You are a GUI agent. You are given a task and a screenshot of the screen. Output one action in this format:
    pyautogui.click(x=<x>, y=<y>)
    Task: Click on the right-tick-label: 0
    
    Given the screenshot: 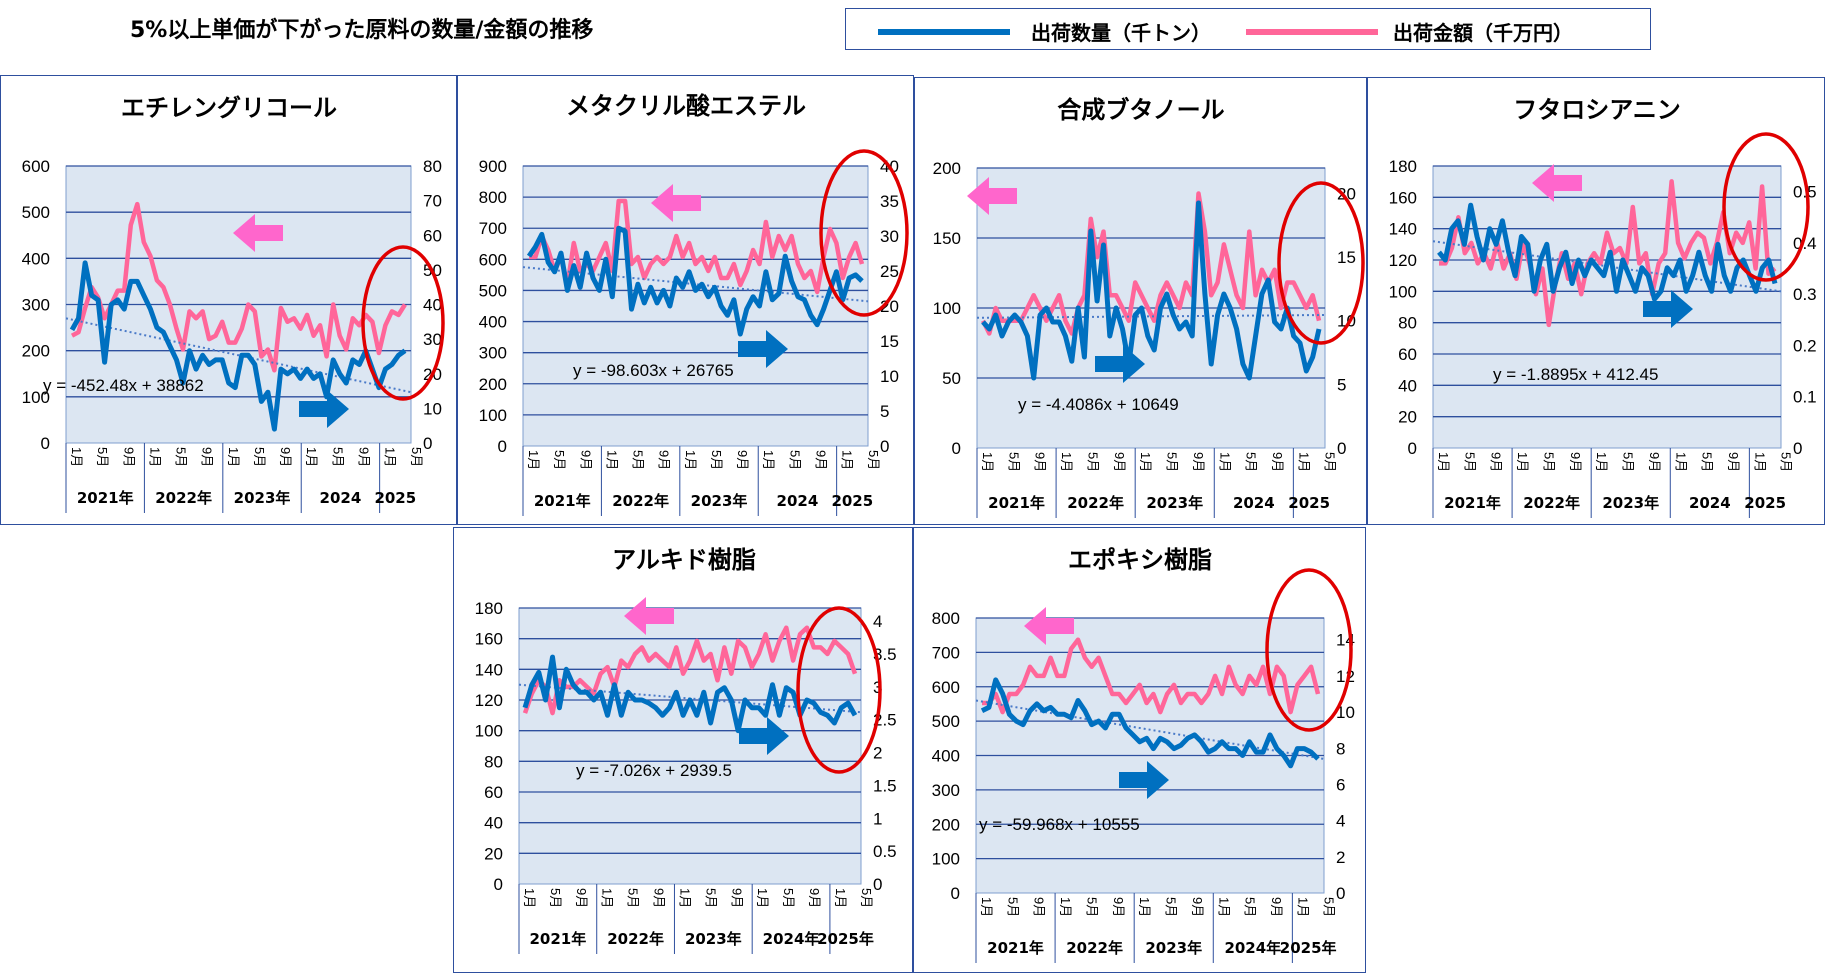 What is the action you would take?
    pyautogui.click(x=1797, y=448)
    